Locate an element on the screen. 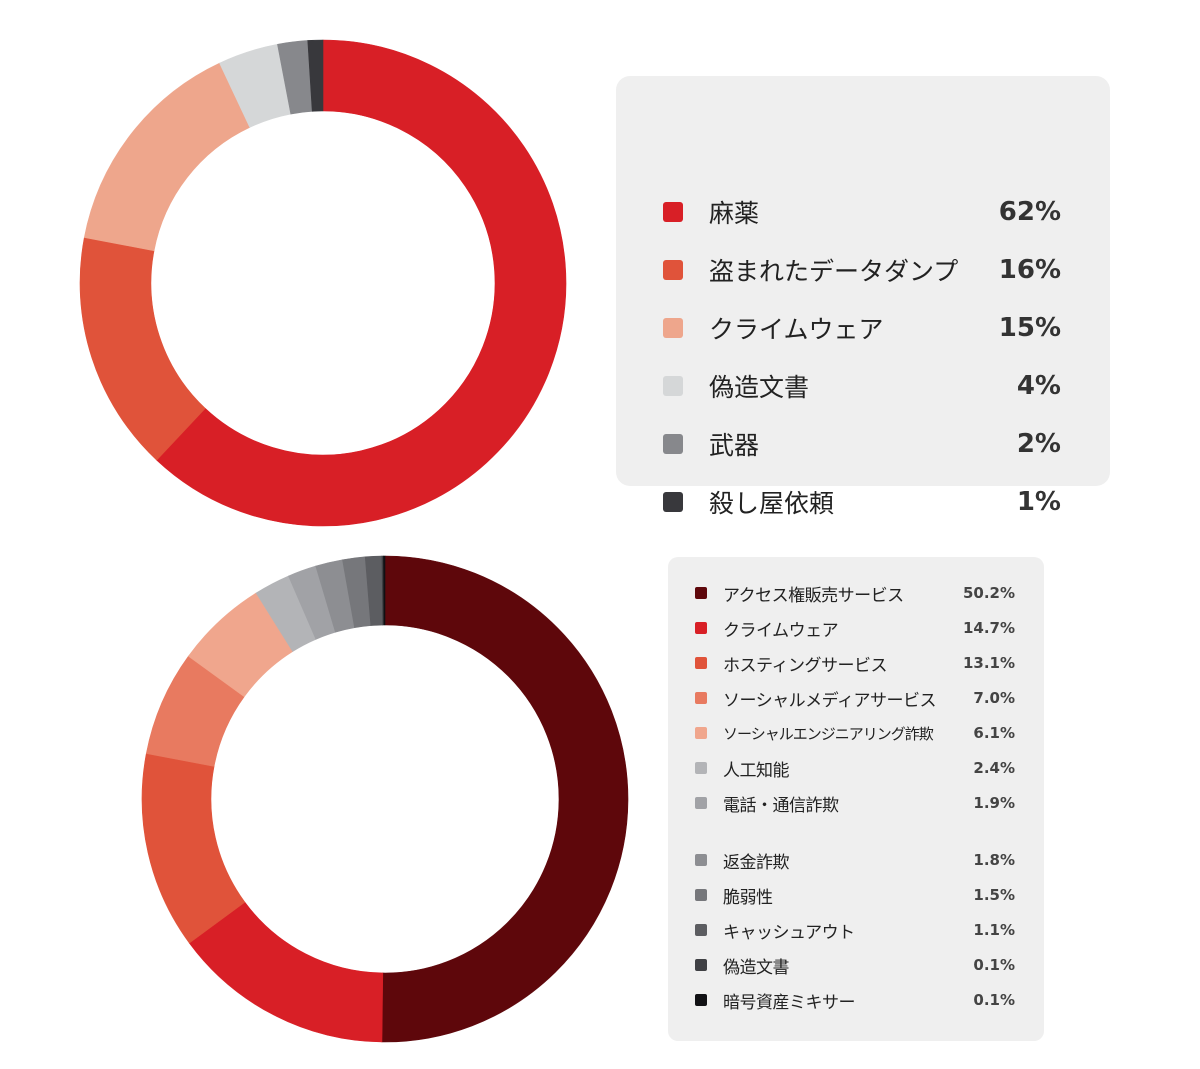 The image size is (1200, 1069). legend-value: 1.5% is located at coordinates (994, 895).